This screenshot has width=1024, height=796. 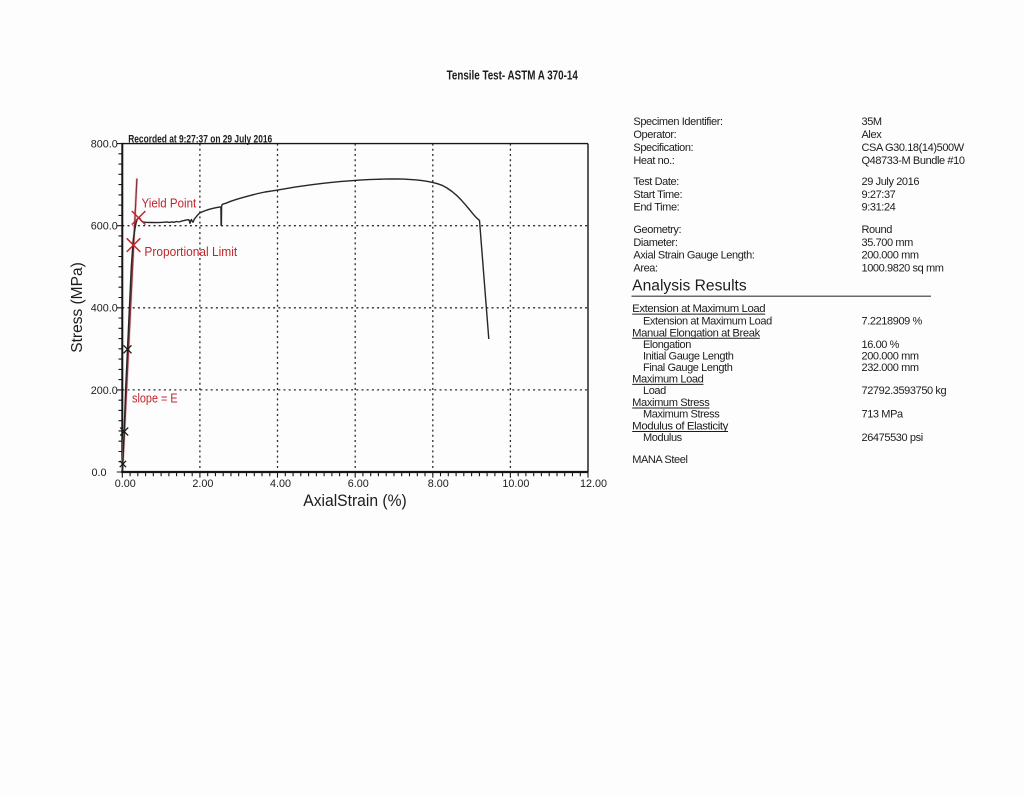 What do you see at coordinates (202, 484) in the screenshot?
I see `svg-text: 2.00` at bounding box center [202, 484].